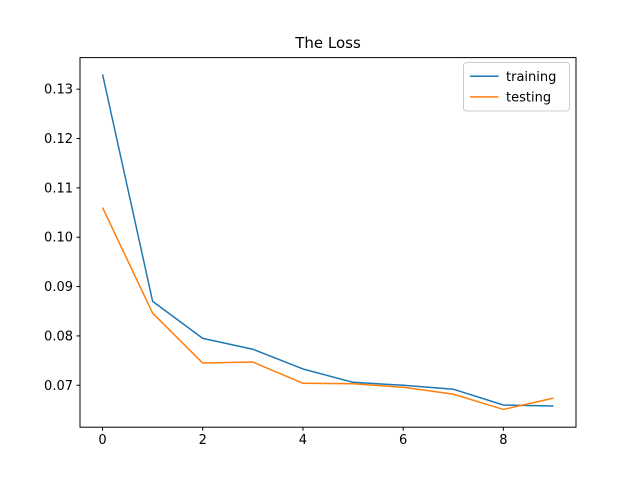 The height and width of the screenshot is (480, 640). What do you see at coordinates (58, 139) in the screenshot?
I see `y-tick-label: 0.12` at bounding box center [58, 139].